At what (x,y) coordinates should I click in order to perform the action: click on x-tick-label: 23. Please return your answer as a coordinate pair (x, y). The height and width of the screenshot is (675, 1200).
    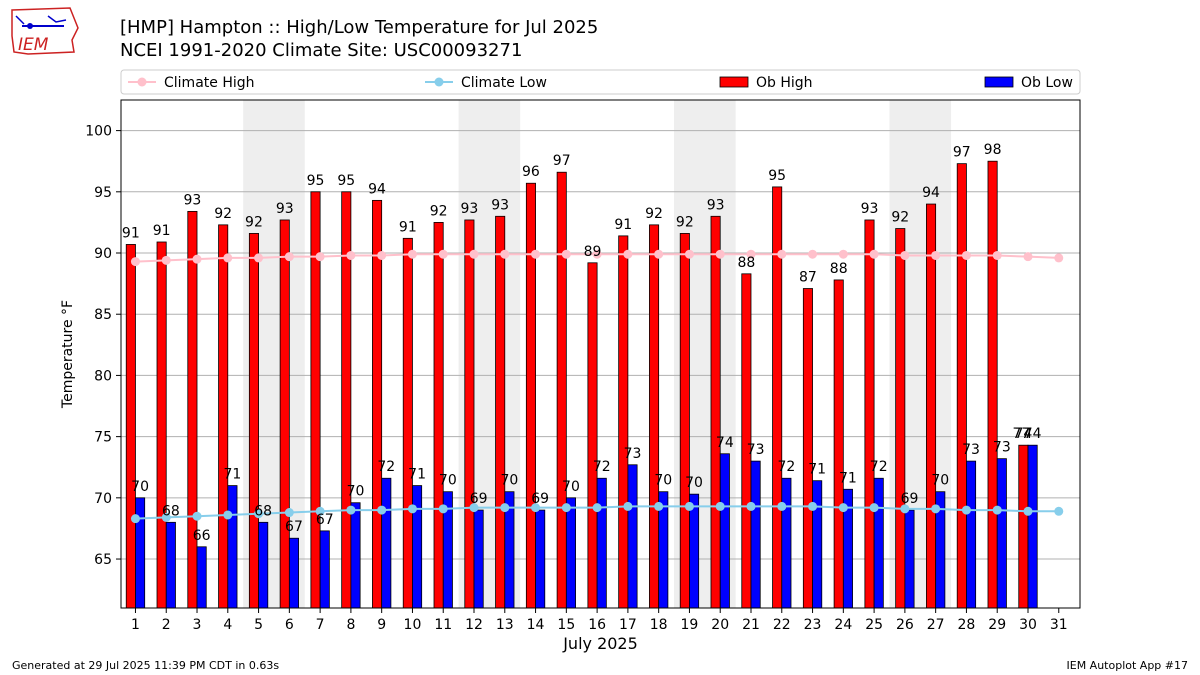
    Looking at the image, I should click on (813, 625).